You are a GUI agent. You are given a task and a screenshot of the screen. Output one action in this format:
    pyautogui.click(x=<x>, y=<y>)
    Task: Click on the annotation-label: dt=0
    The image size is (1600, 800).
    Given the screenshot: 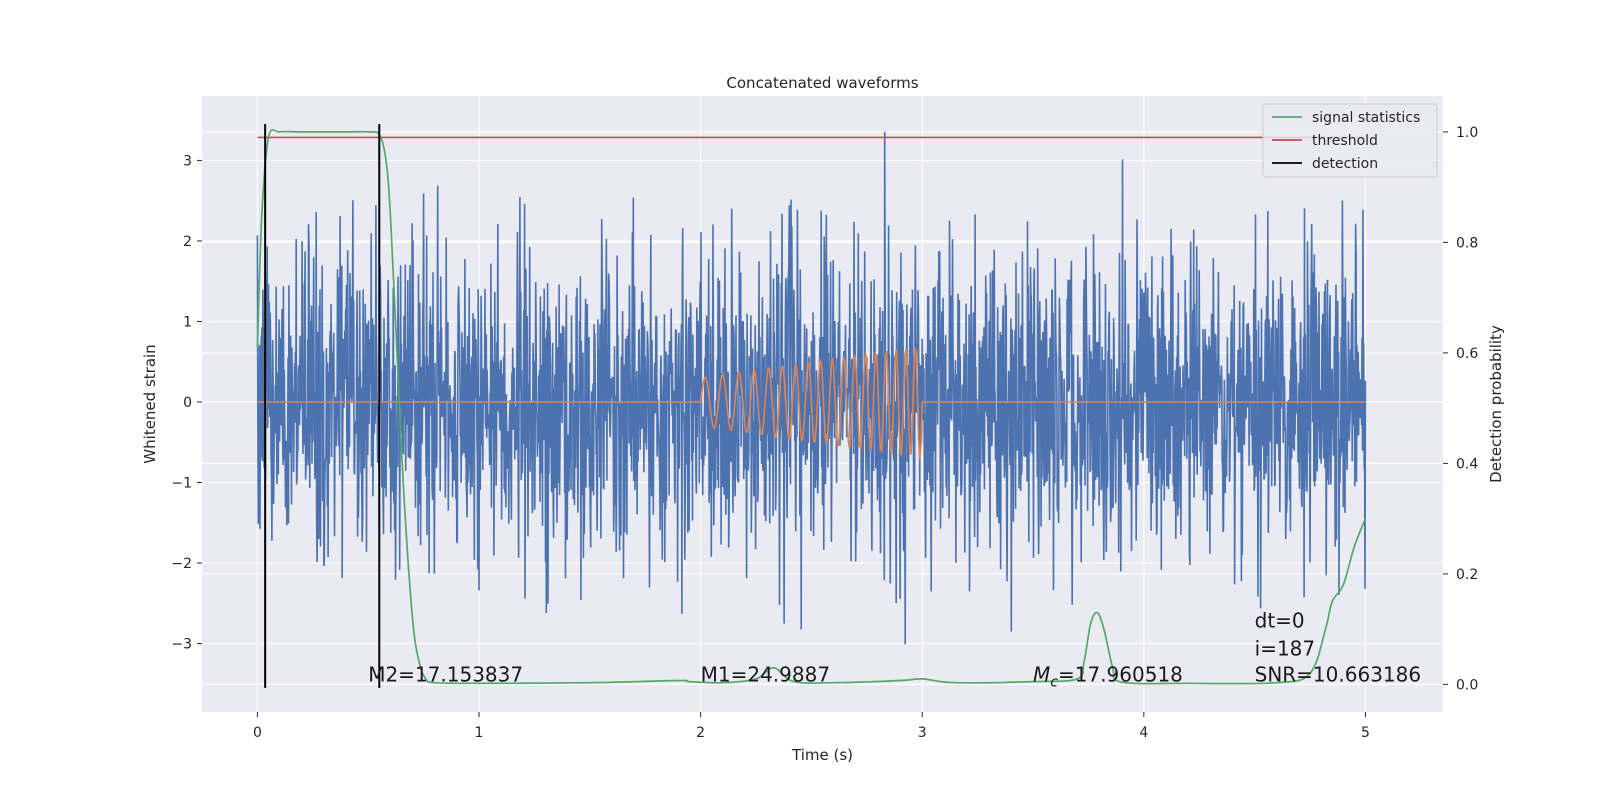 What is the action you would take?
    pyautogui.click(x=1280, y=620)
    